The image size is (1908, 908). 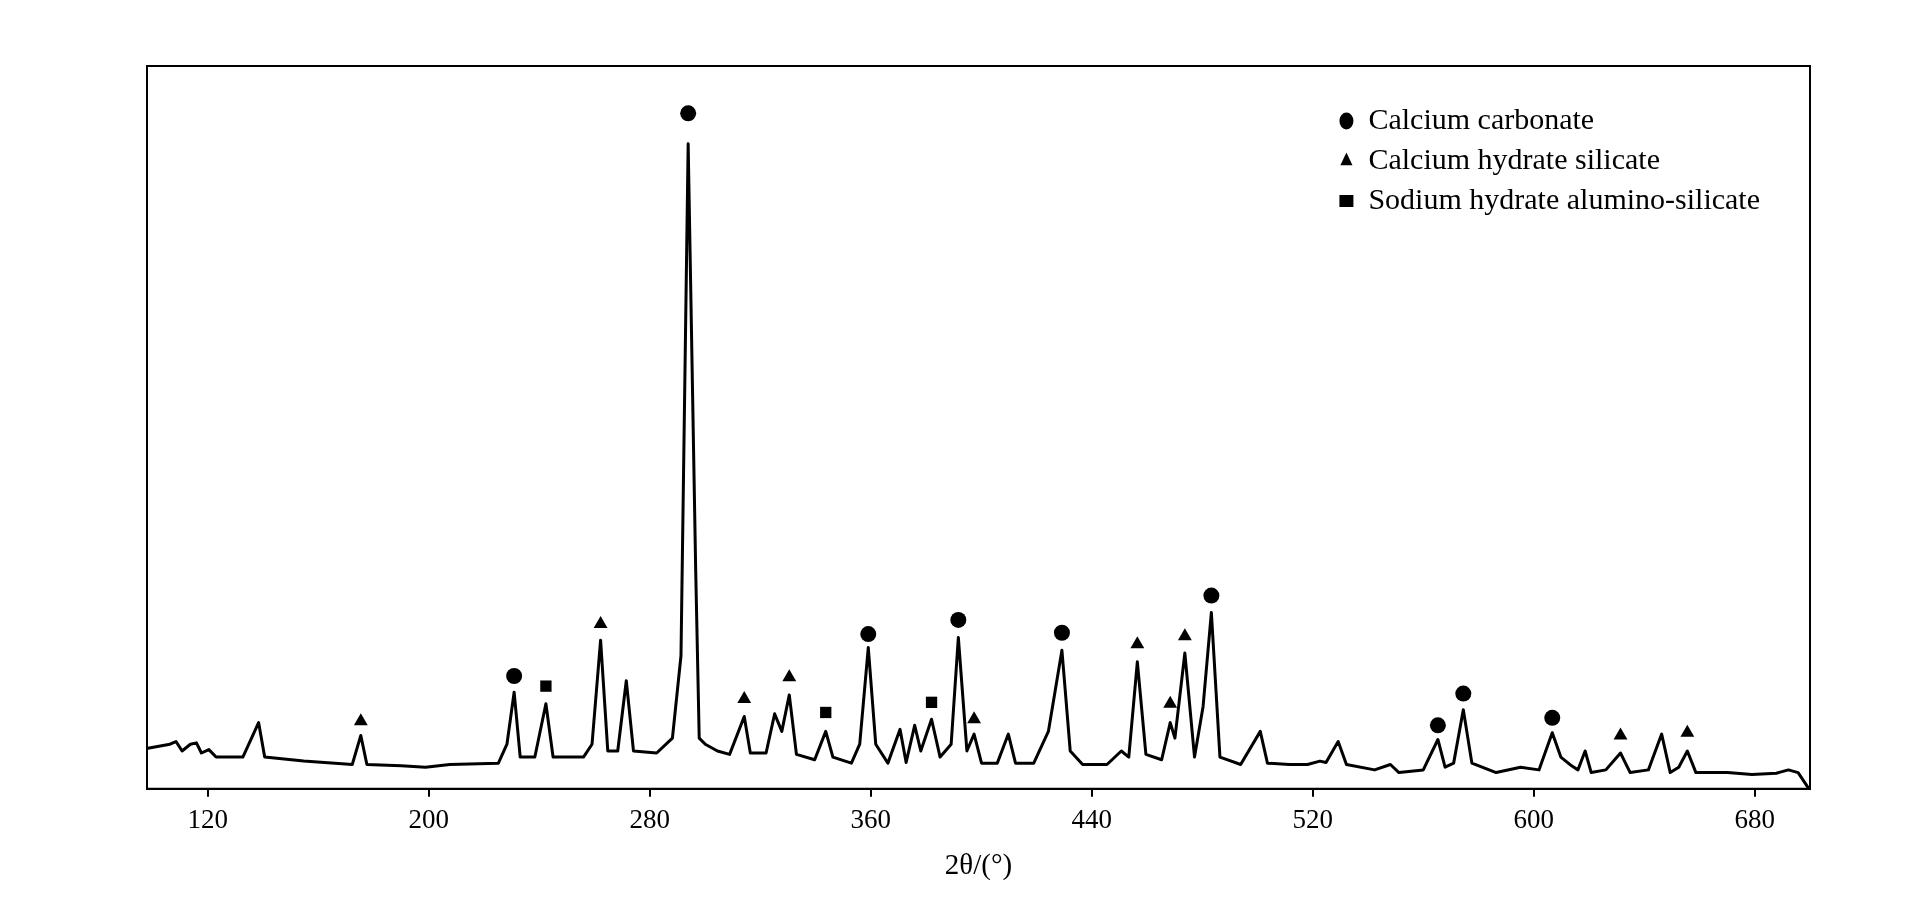 I want to click on x-tick-label: 360, so click(x=871, y=819).